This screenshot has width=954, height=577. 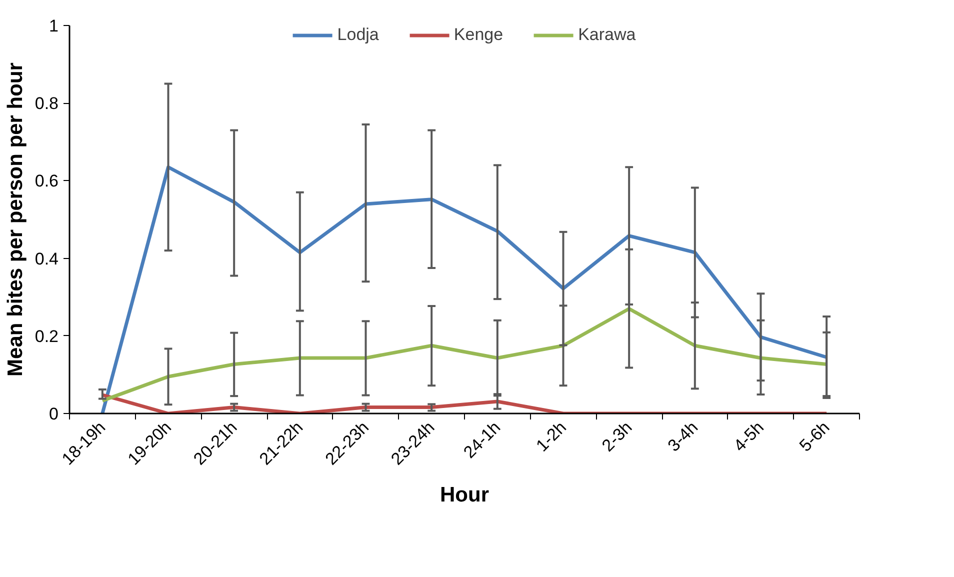 I want to click on x-axis-title: Hour, so click(x=465, y=494).